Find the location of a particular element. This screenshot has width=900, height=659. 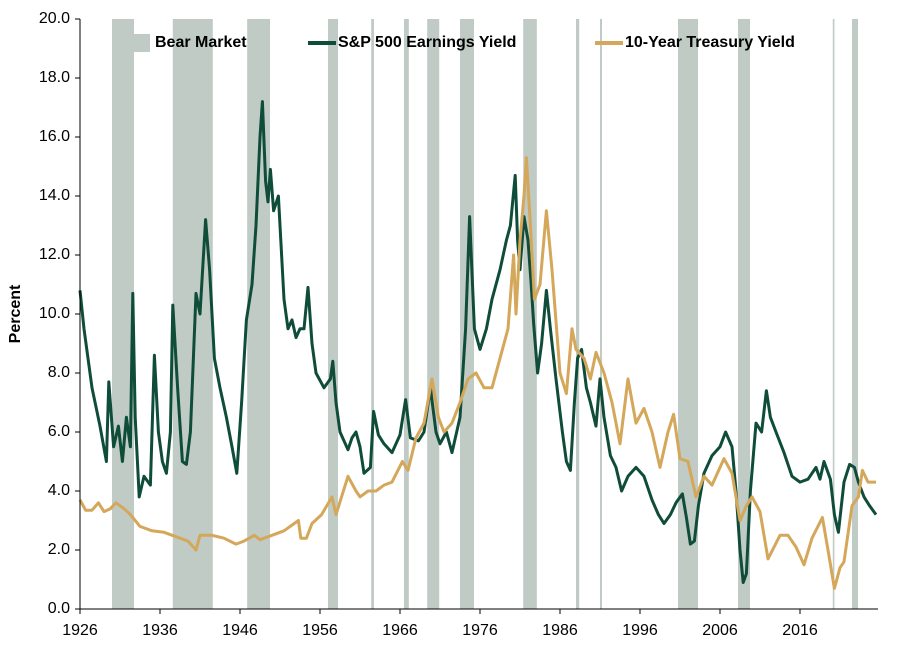

x-tick-label: 1996 is located at coordinates (640, 630).